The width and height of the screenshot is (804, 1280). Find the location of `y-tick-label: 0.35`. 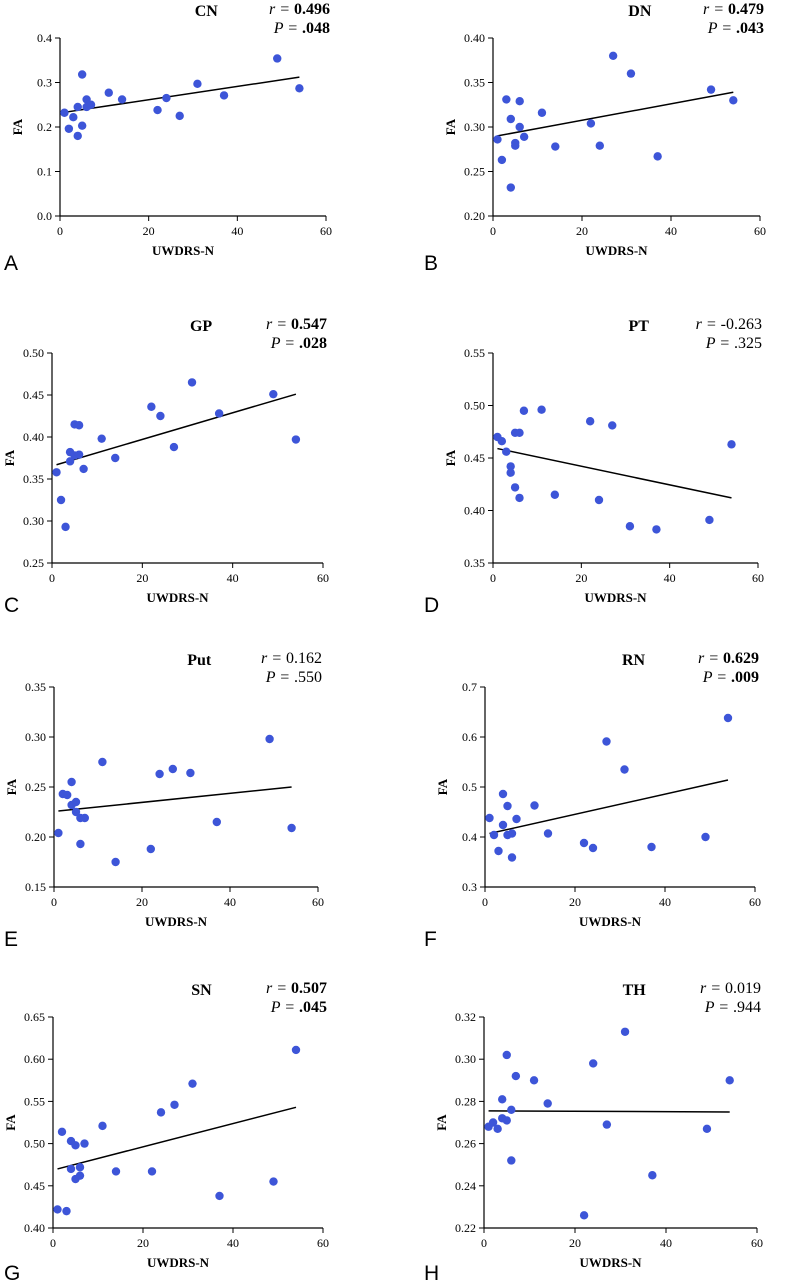

y-tick-label: 0.35 is located at coordinates (35, 687).